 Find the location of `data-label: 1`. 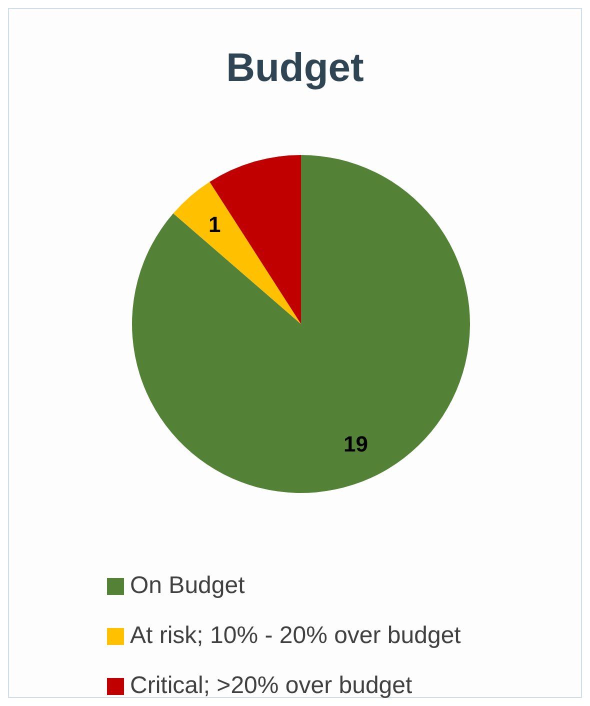

data-label: 1 is located at coordinates (214, 224).